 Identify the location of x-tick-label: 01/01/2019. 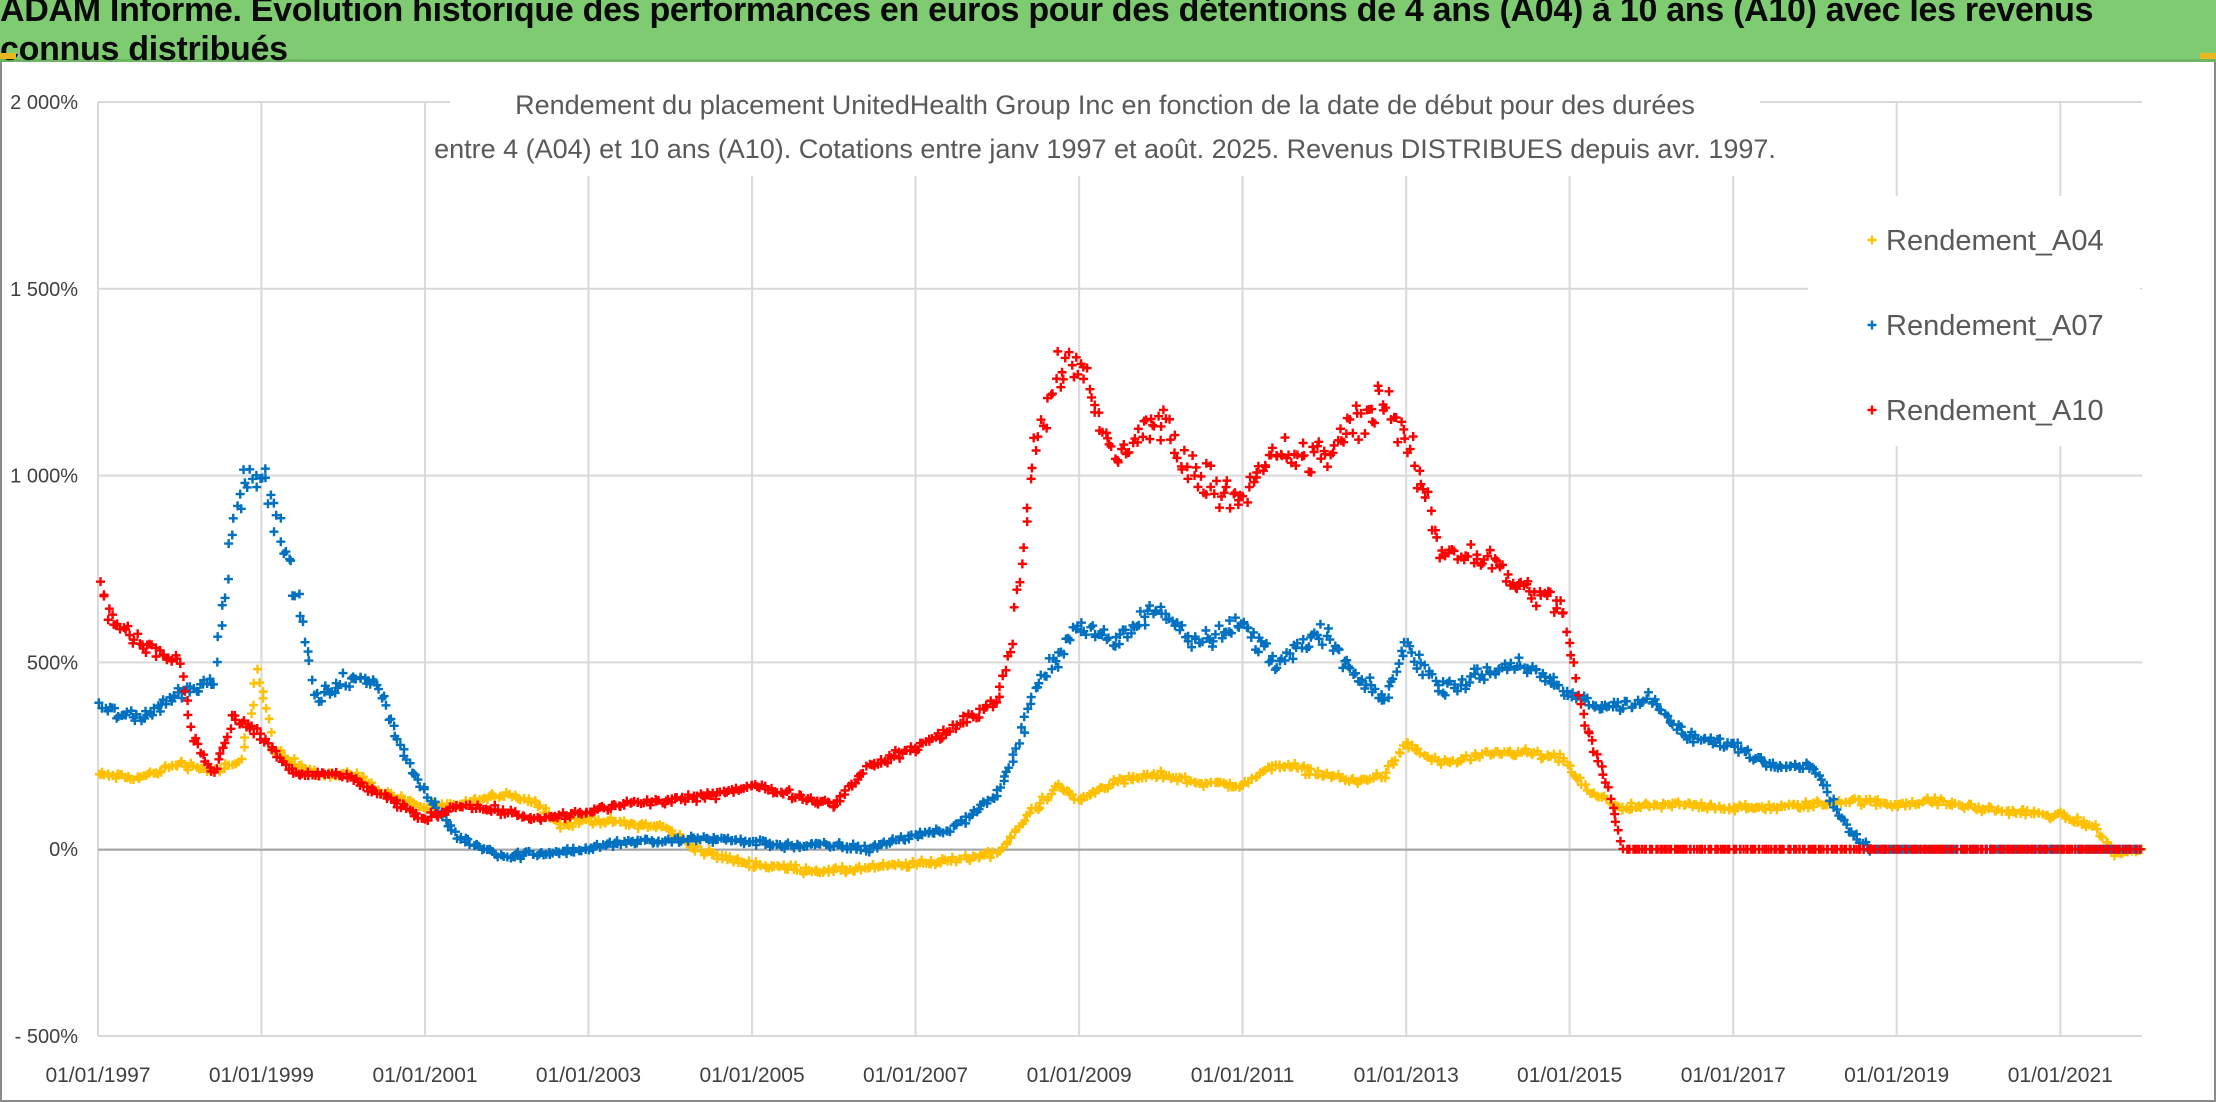
(1896, 1075).